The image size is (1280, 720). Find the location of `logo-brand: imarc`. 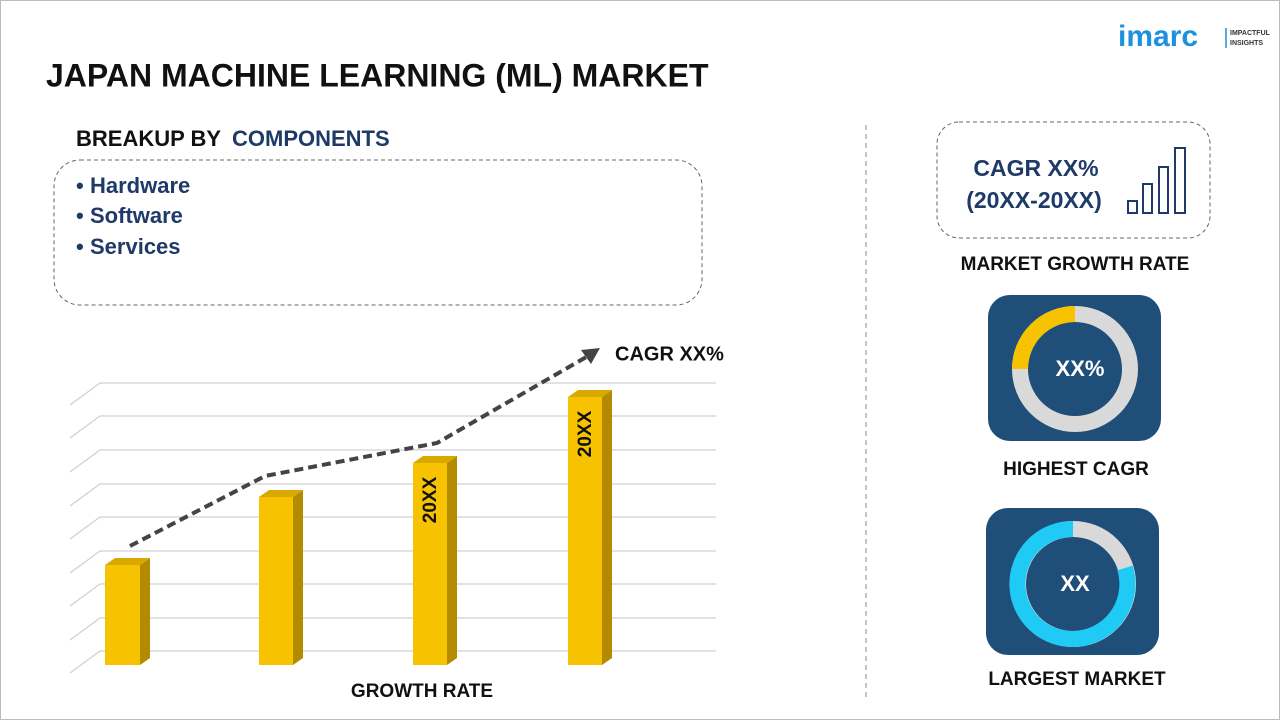

logo-brand: imarc is located at coordinates (1158, 36).